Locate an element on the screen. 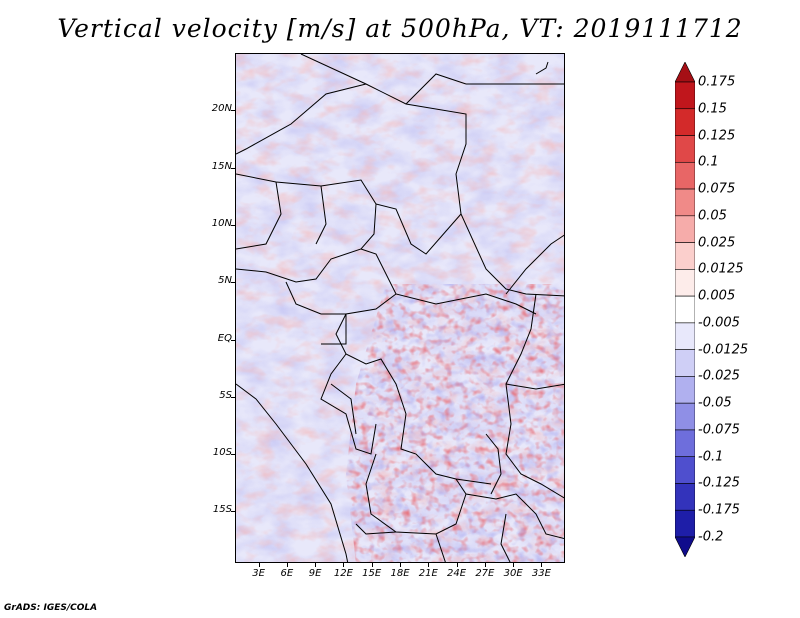 Image resolution: width=800 pixels, height=618 pixels. longitude-label: 15E is located at coordinates (372, 573).